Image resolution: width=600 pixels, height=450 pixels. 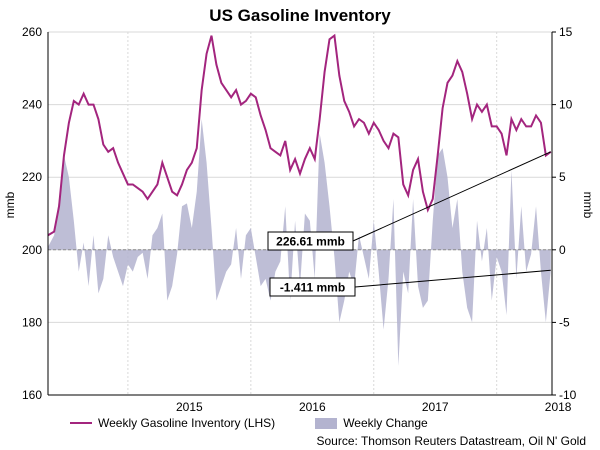 I want to click on y-tick-label-right: 10, so click(x=566, y=105).